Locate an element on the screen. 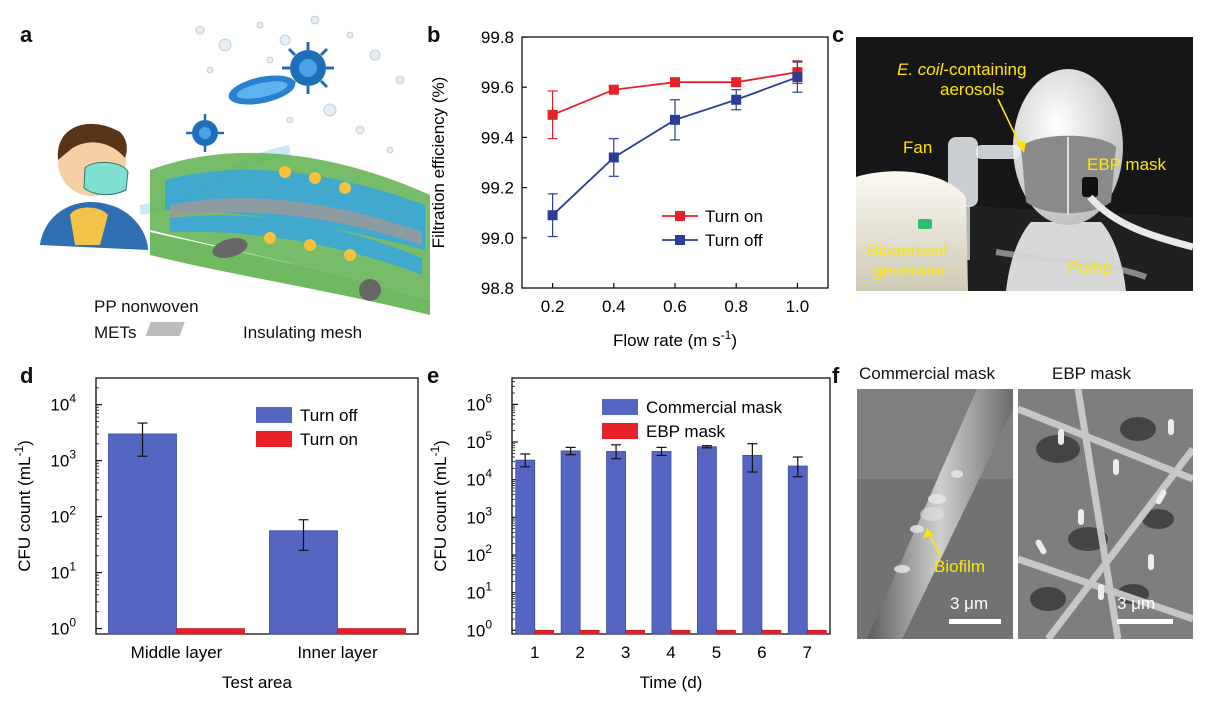 This screenshot has width=1206, height=705. panel-letter-b: b is located at coordinates (434, 34).